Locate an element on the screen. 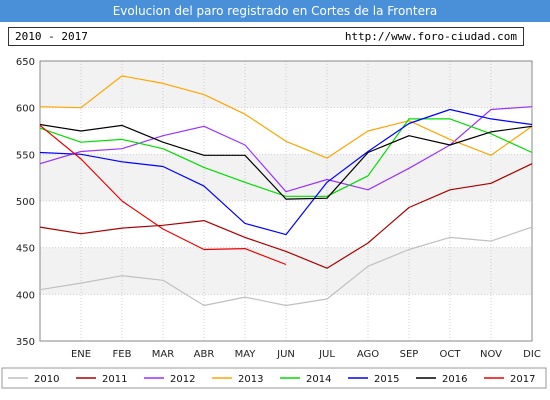 This screenshot has height=400, width=550. grid-band is located at coordinates (286, 84).